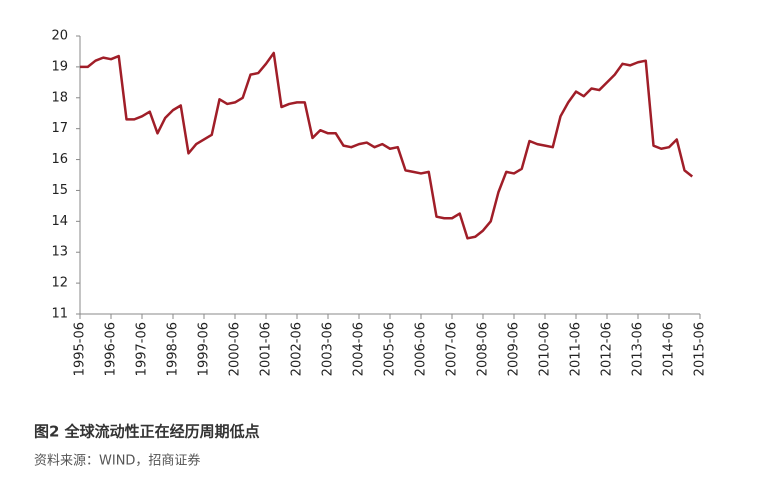  Describe the element at coordinates (142, 349) in the screenshot. I see `x-tick-label: 1997-06` at that location.